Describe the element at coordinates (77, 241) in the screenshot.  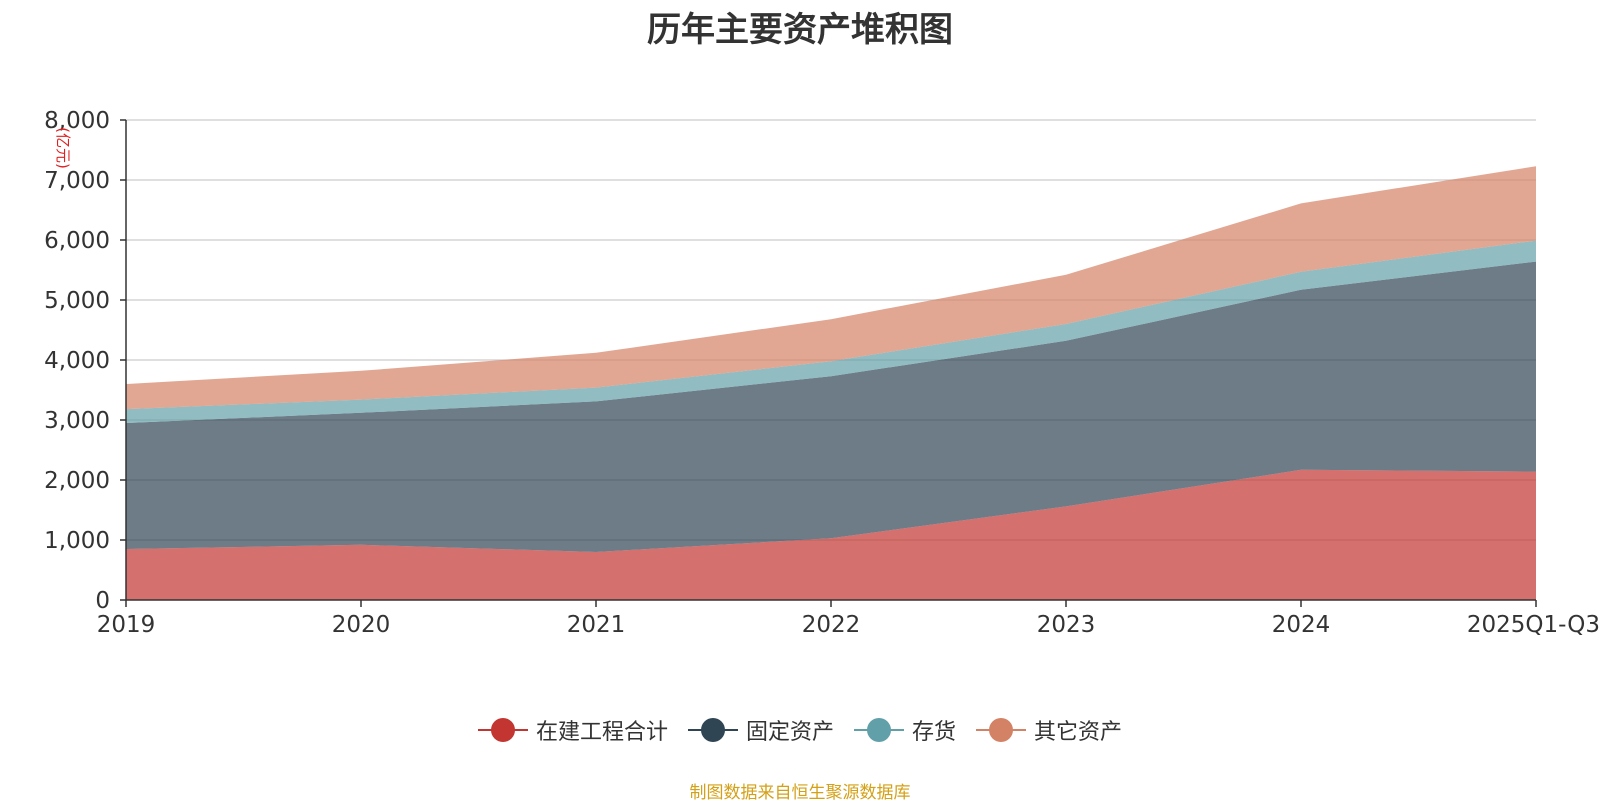
I see `y-tick-label-6: 6,000` at that location.